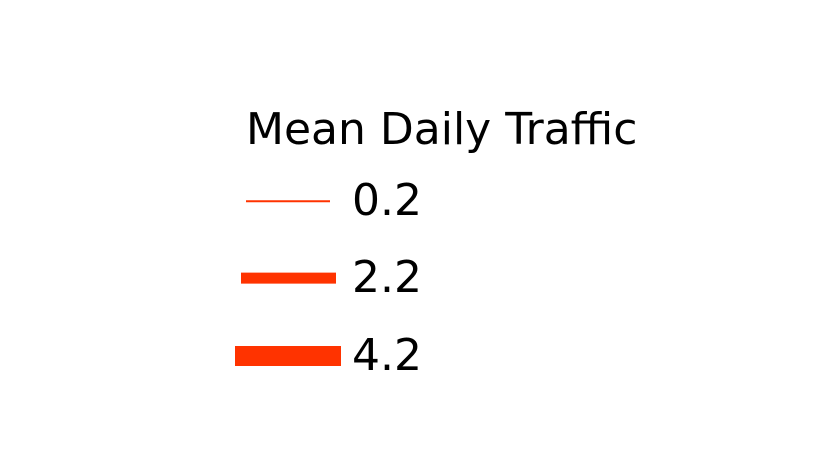 Image resolution: width=815 pixels, height=465 pixels. Describe the element at coordinates (387, 200) in the screenshot. I see `legend-label-low: 0.2` at that location.